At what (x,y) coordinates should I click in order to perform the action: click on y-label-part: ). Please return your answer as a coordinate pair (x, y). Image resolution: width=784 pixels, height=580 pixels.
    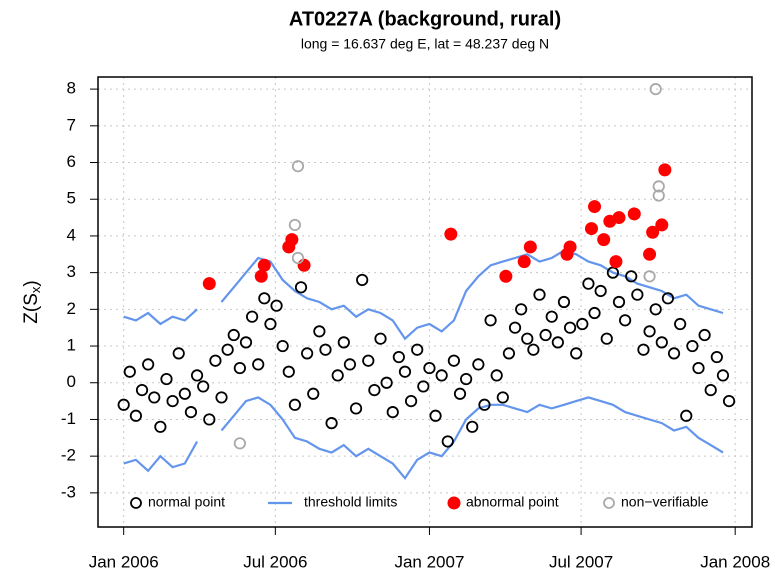
    Looking at the image, I should click on (31, 283).